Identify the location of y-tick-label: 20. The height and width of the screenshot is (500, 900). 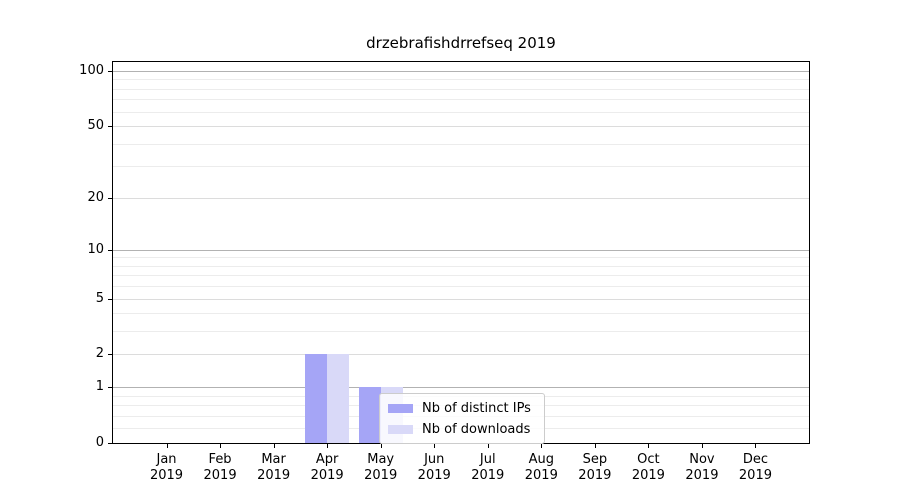
(95, 197).